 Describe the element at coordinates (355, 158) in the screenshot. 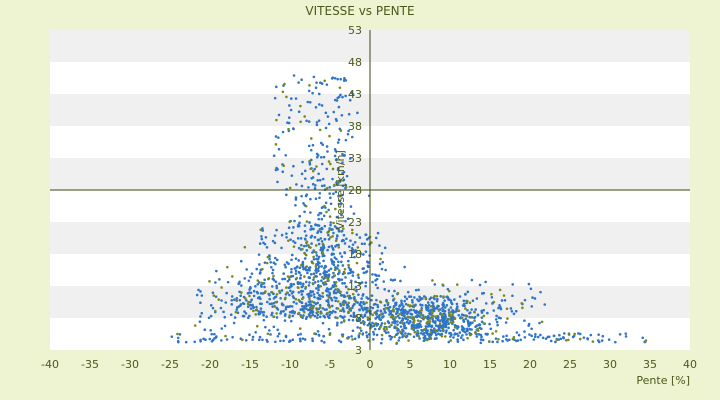

I see `y-tick-label: 33` at that location.